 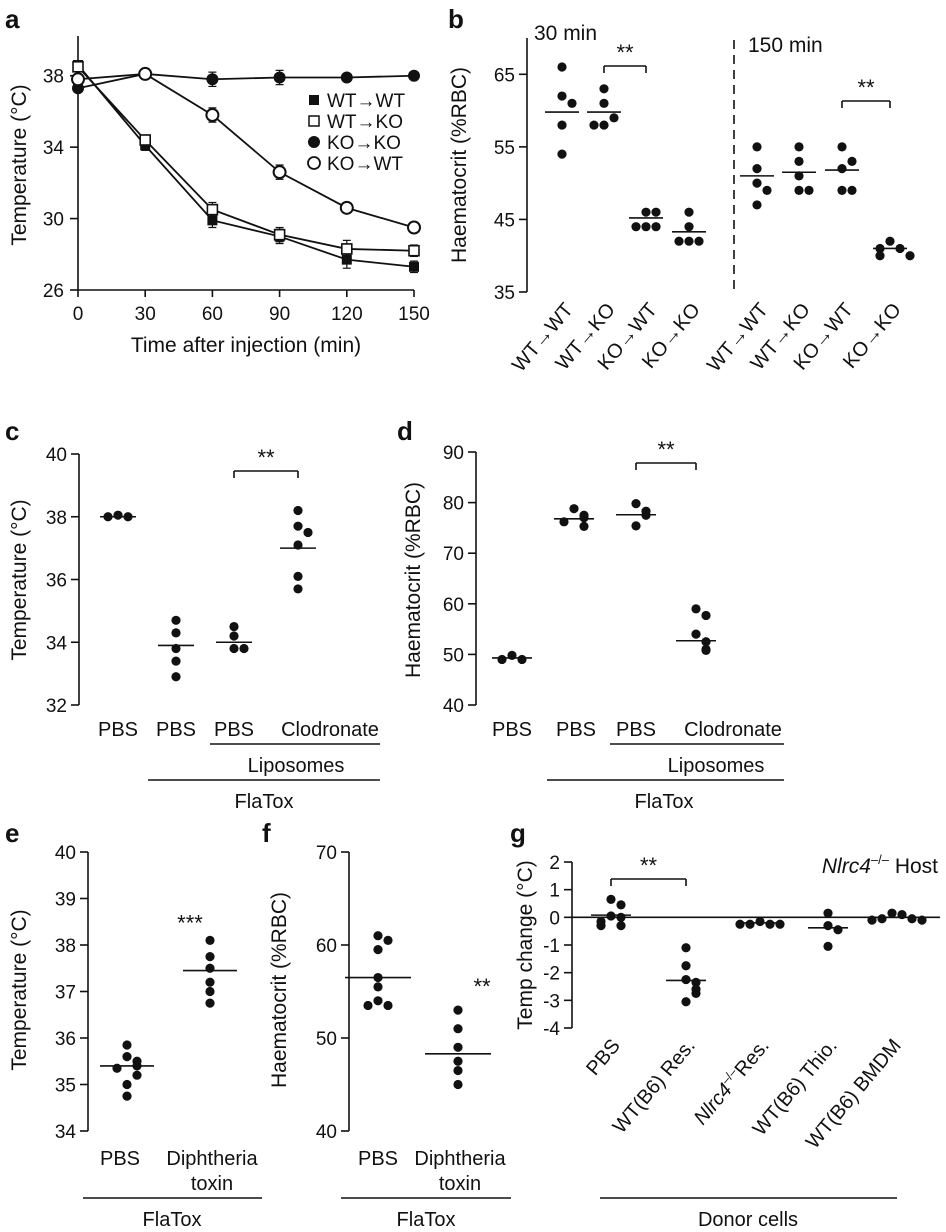 I want to click on panel-label: d, so click(x=405, y=431).